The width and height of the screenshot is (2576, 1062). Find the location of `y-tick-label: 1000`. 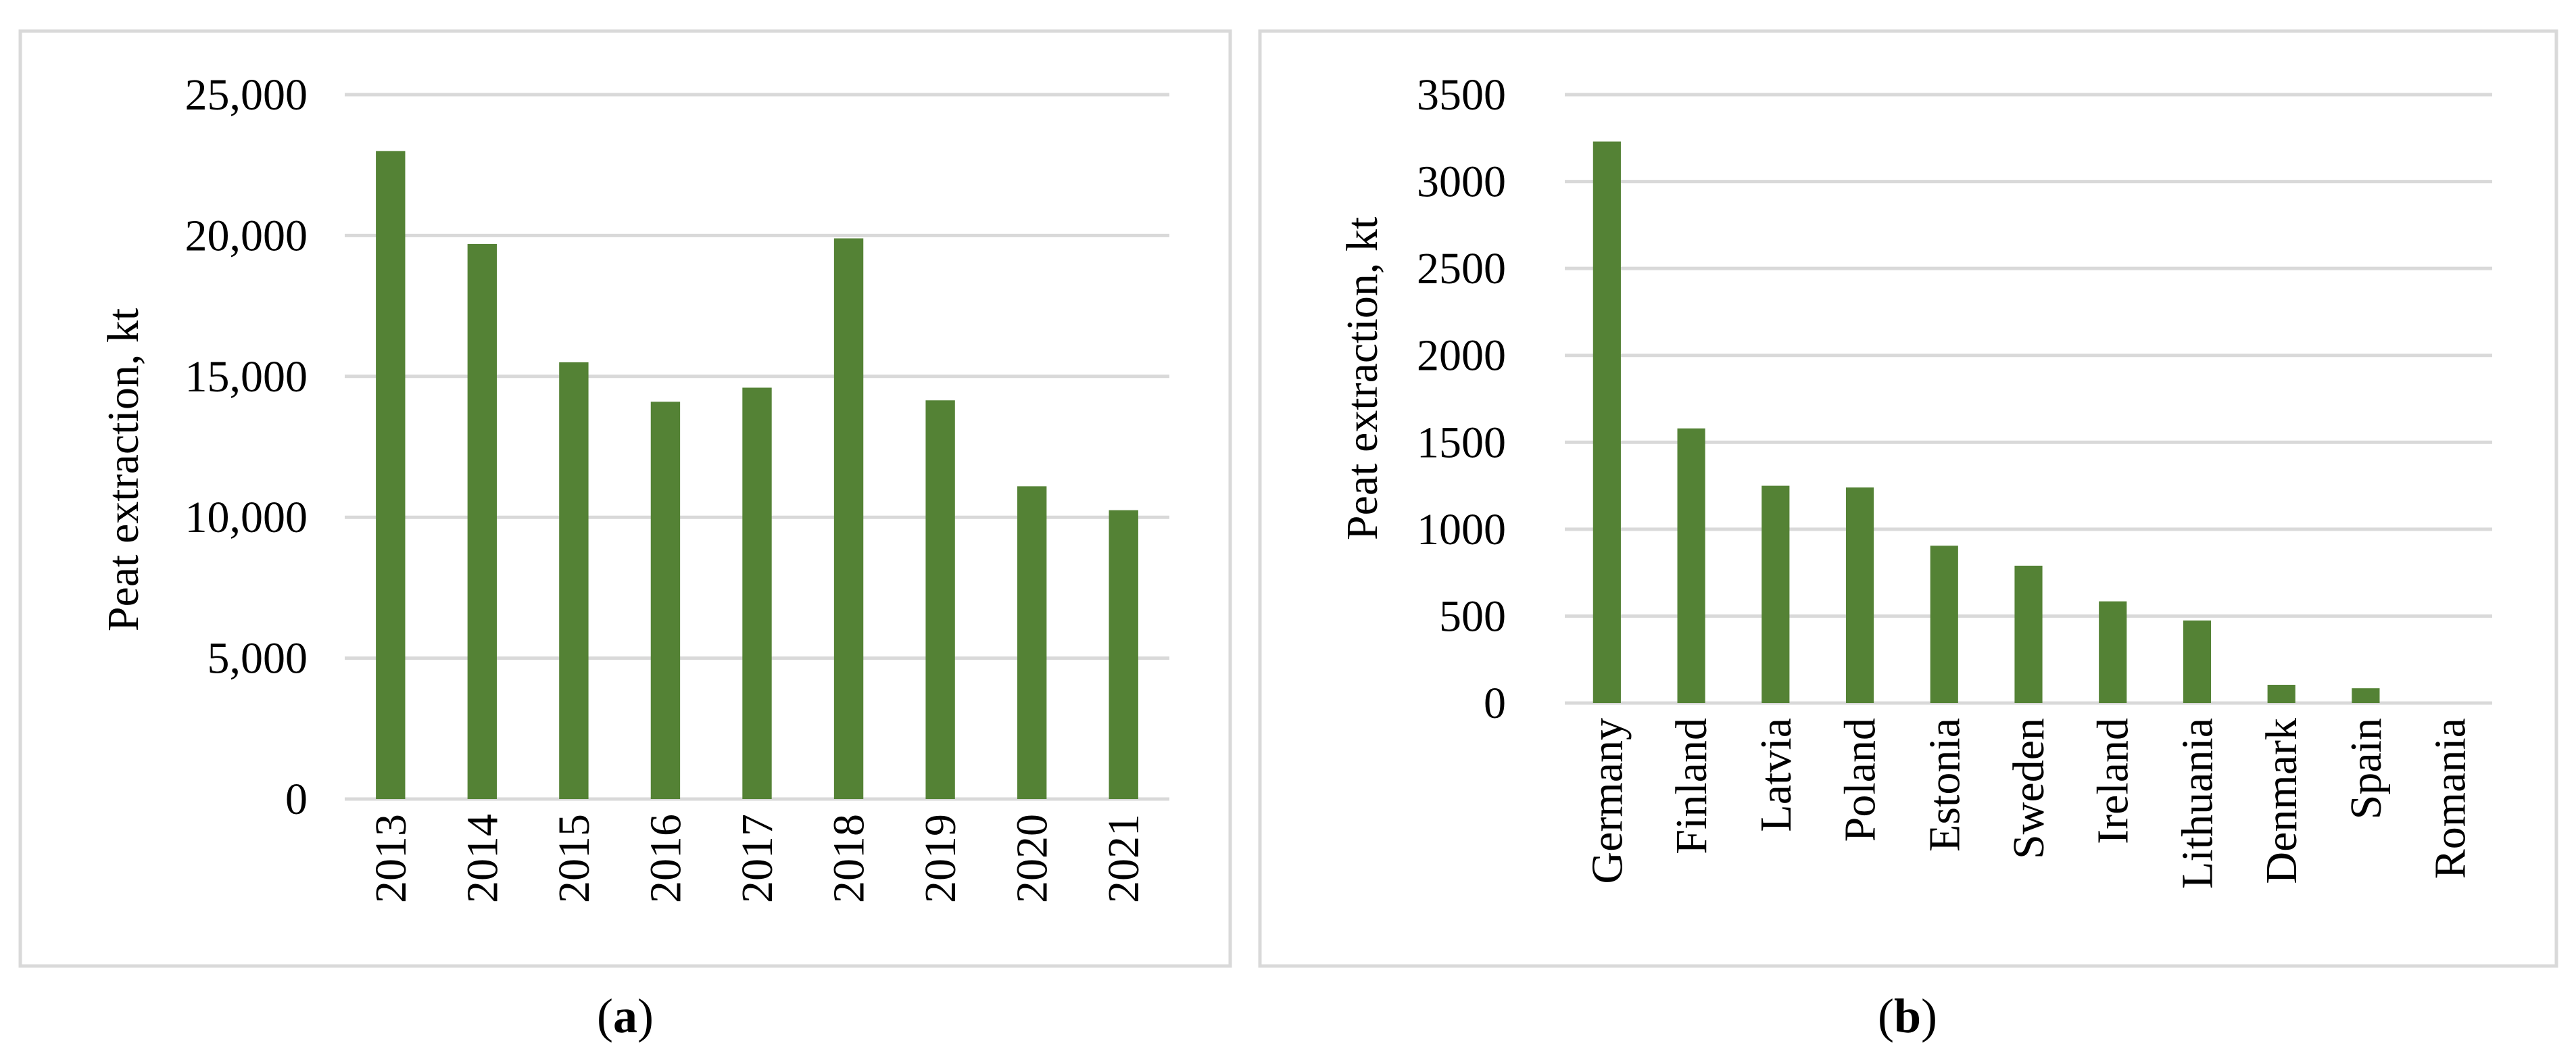

y-tick-label: 1000 is located at coordinates (1461, 529).